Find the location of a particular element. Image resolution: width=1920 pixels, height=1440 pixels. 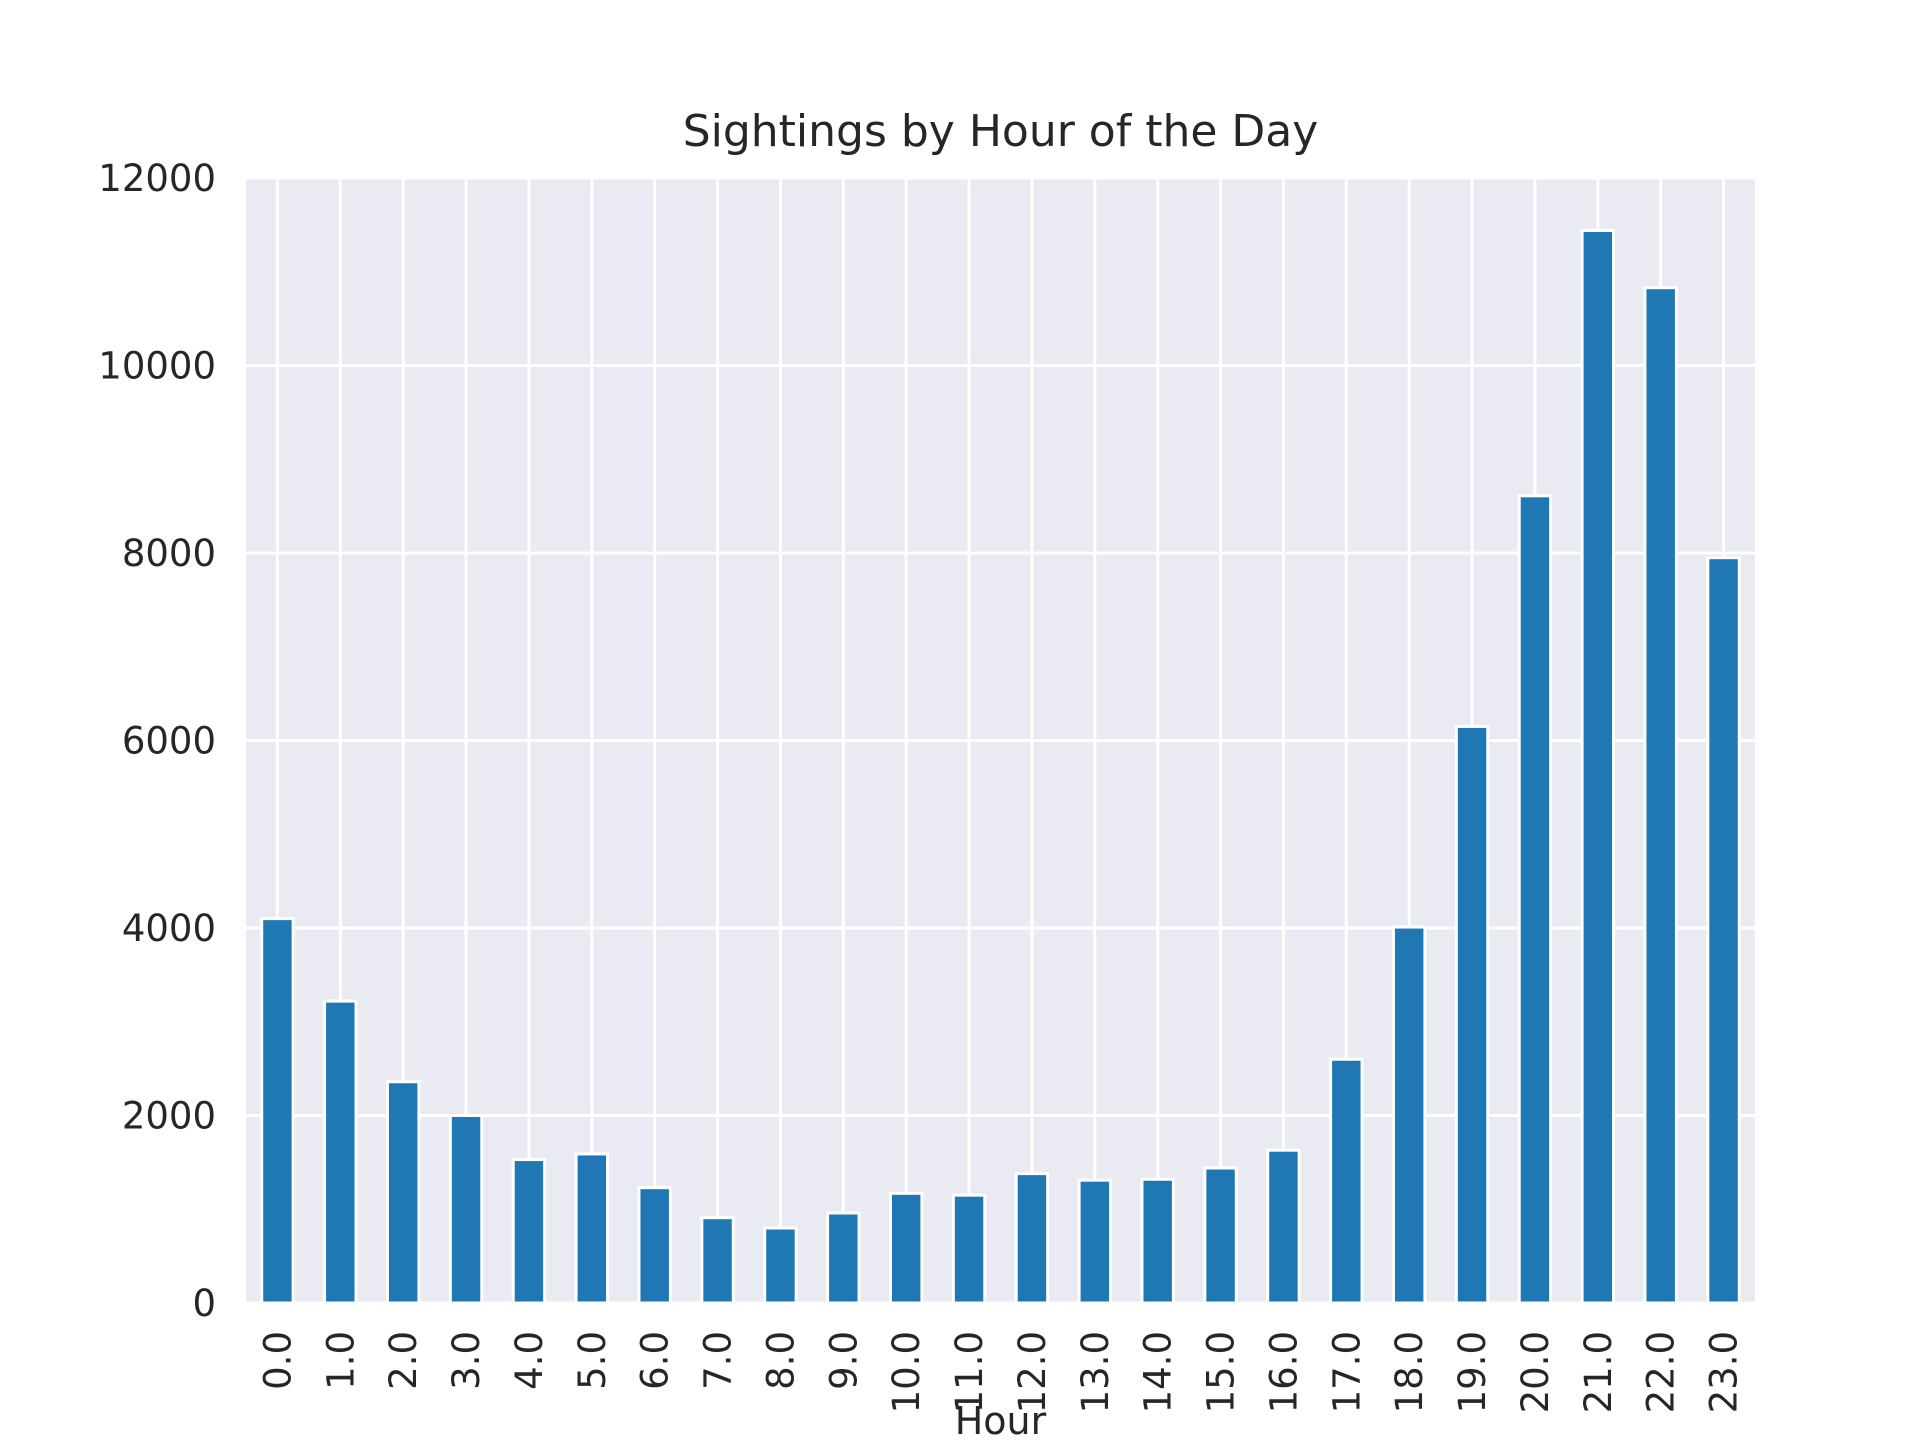

x-tick-label: 9.0 is located at coordinates (843, 1360).